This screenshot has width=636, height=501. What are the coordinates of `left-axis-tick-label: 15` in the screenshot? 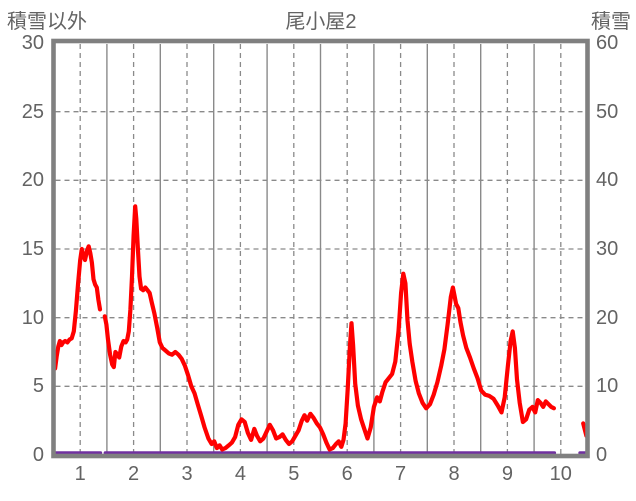 It's located at (32, 249).